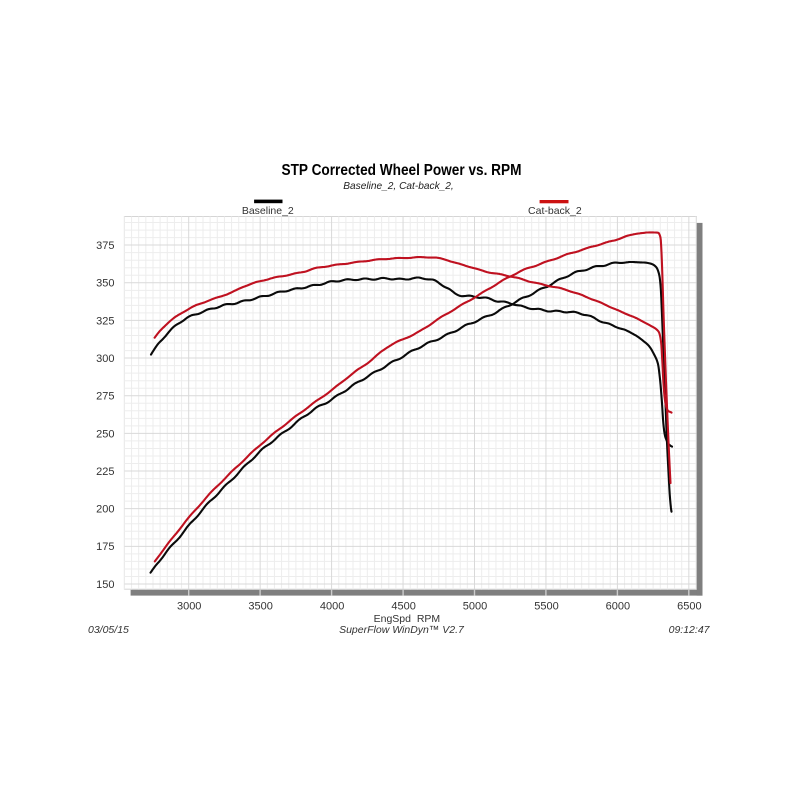 Image resolution: width=800 pixels, height=800 pixels. Describe the element at coordinates (689, 607) in the screenshot. I see `svg-text: 6500` at that location.